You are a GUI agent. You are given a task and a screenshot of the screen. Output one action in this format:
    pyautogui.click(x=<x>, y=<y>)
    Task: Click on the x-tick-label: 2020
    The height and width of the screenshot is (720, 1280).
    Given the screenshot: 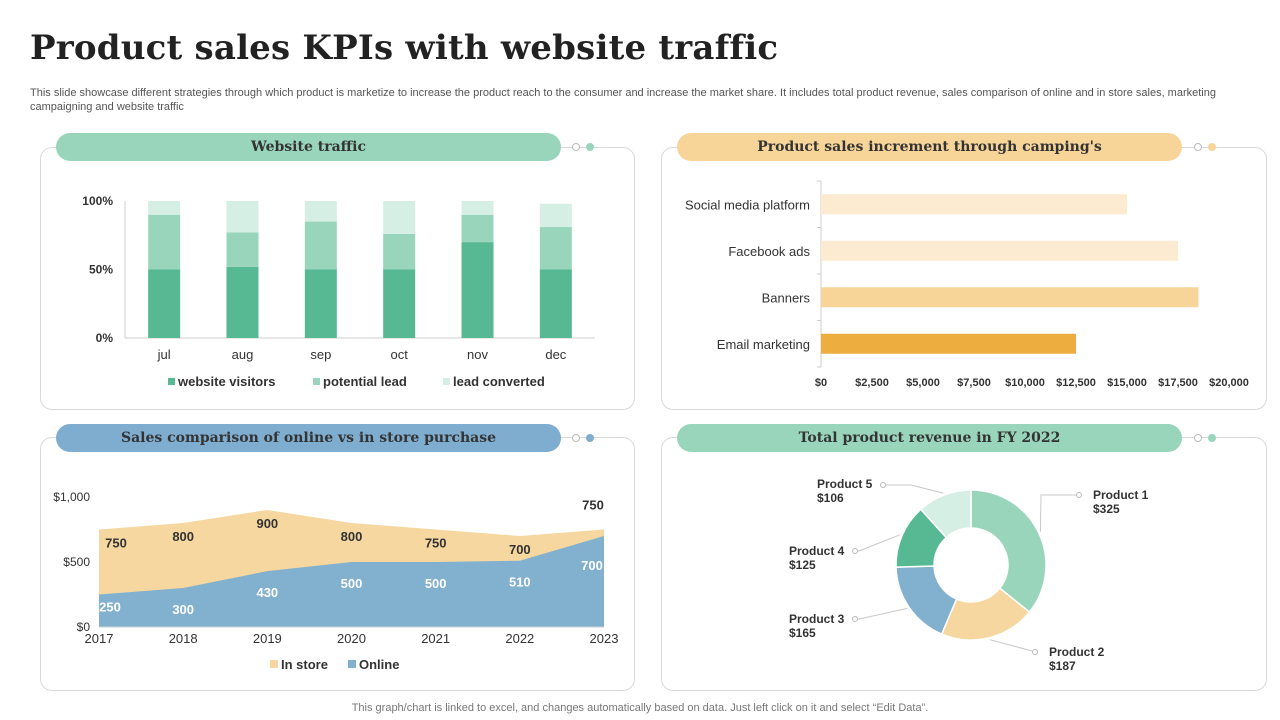 What is the action you would take?
    pyautogui.click(x=351, y=638)
    